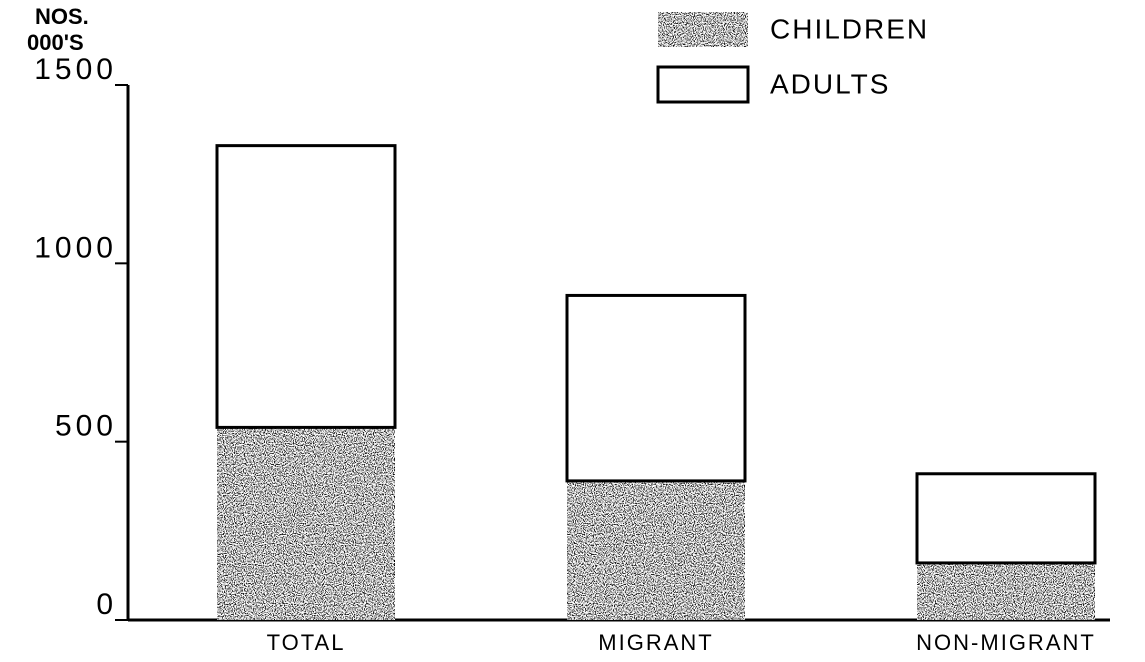 The image size is (1145, 662). Describe the element at coordinates (75, 69) in the screenshot. I see `y-tick-label: 1500` at that location.